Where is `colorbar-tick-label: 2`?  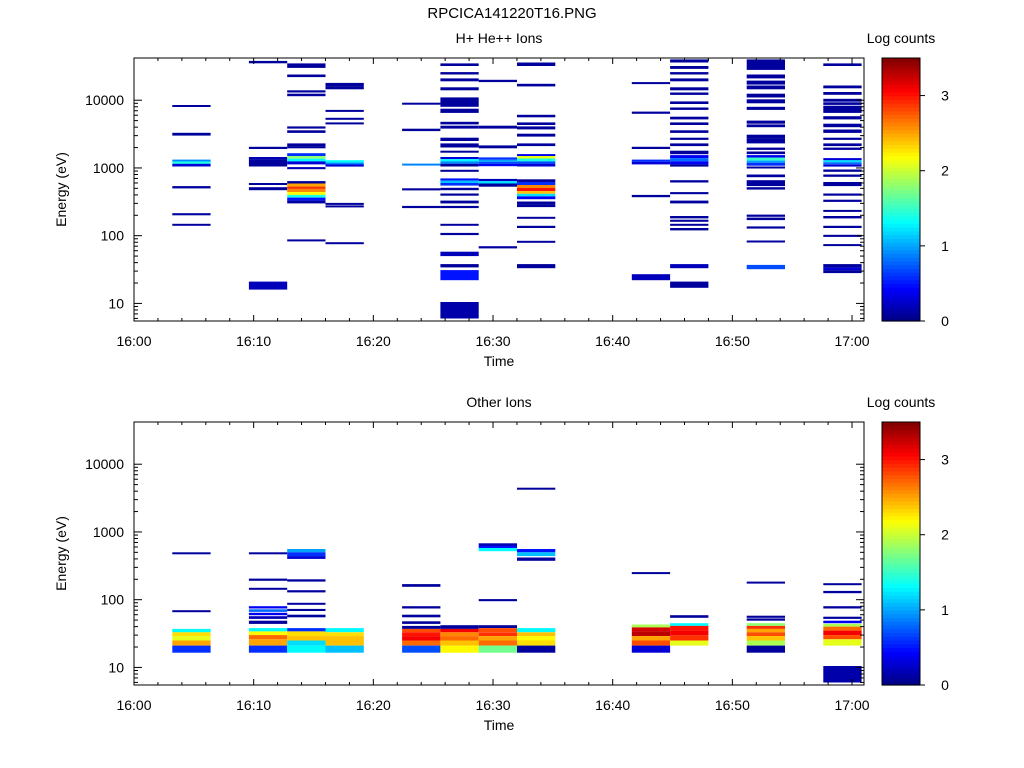
colorbar-tick-label: 2 is located at coordinates (945, 535).